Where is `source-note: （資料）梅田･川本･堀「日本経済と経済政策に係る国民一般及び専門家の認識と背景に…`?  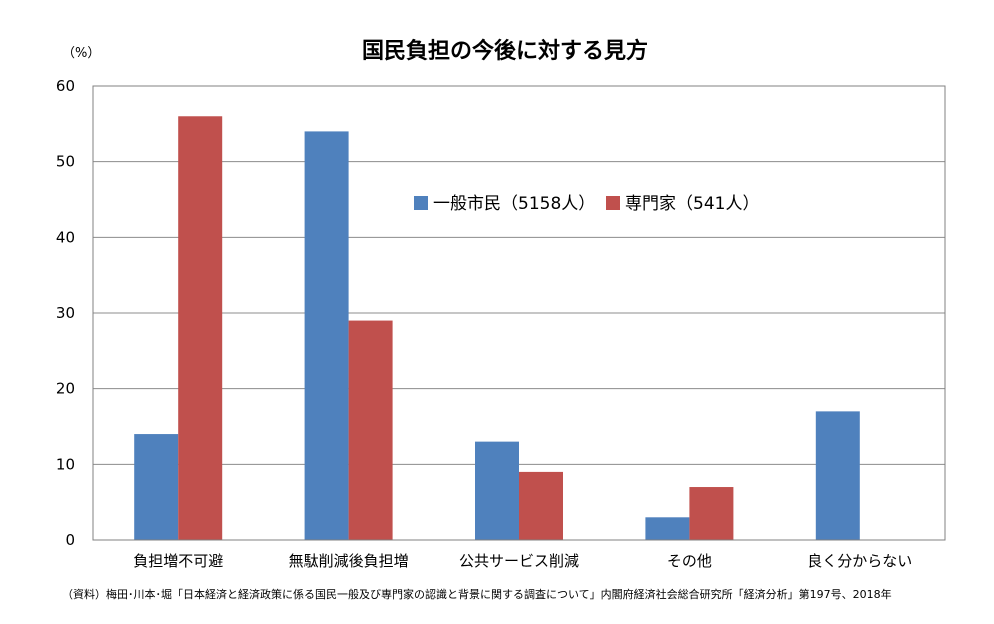
source-note: （資料）梅田･川本･堀「日本経済と経済政策に係る国民一般及び専門家の認識と背景に… is located at coordinates (477, 594).